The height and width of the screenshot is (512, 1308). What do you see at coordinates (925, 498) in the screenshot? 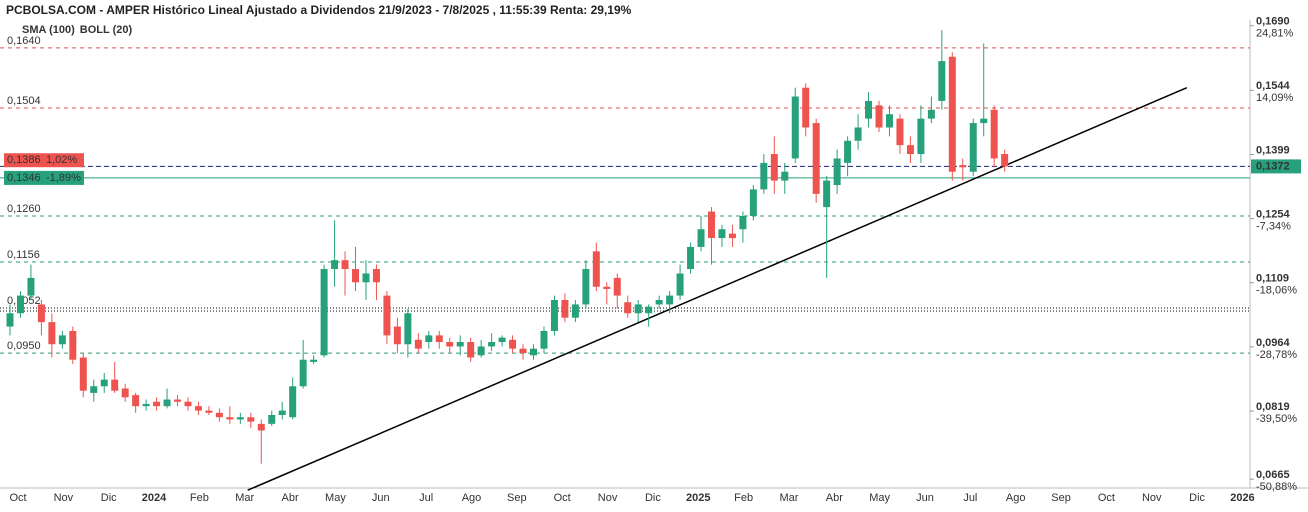
I see `x-tick-label: Jun` at bounding box center [925, 498].